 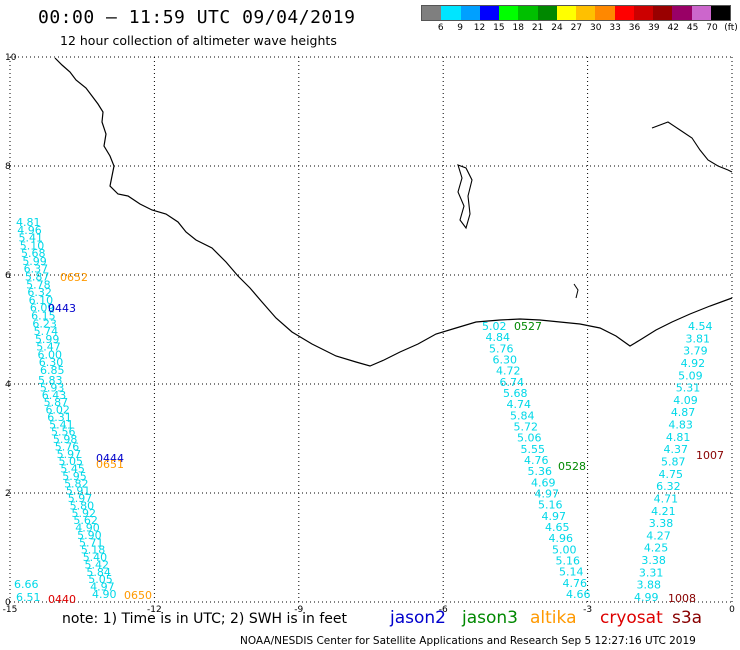 What do you see at coordinates (494, 326) in the screenshot?
I see `wave-height-label: 5.02` at bounding box center [494, 326].